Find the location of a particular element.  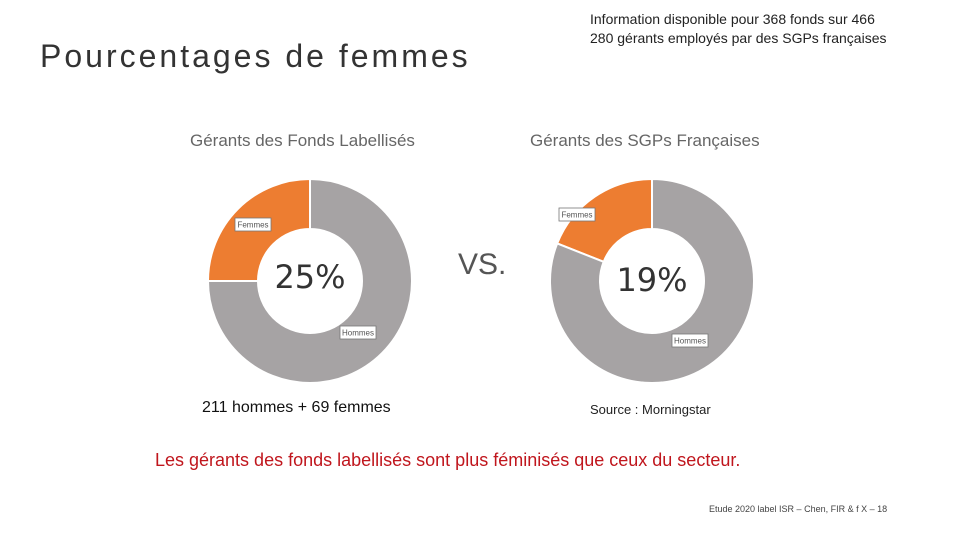

center-percentage: 19% is located at coordinates (651, 280).